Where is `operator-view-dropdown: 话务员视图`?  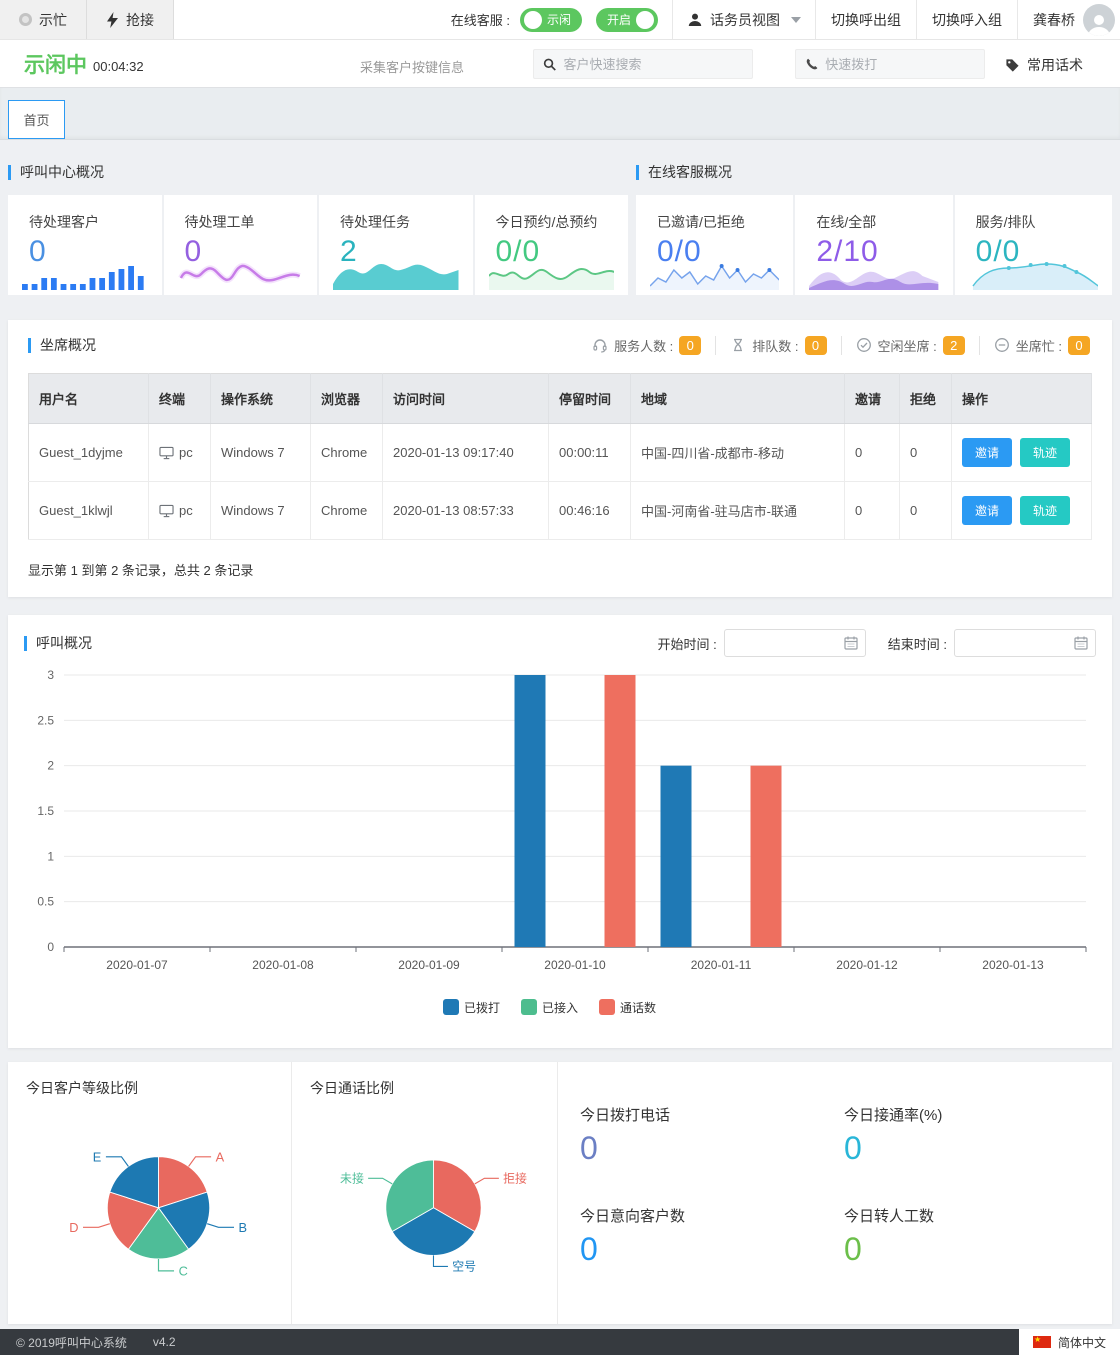 operator-view-dropdown: 话务员视图 is located at coordinates (743, 19).